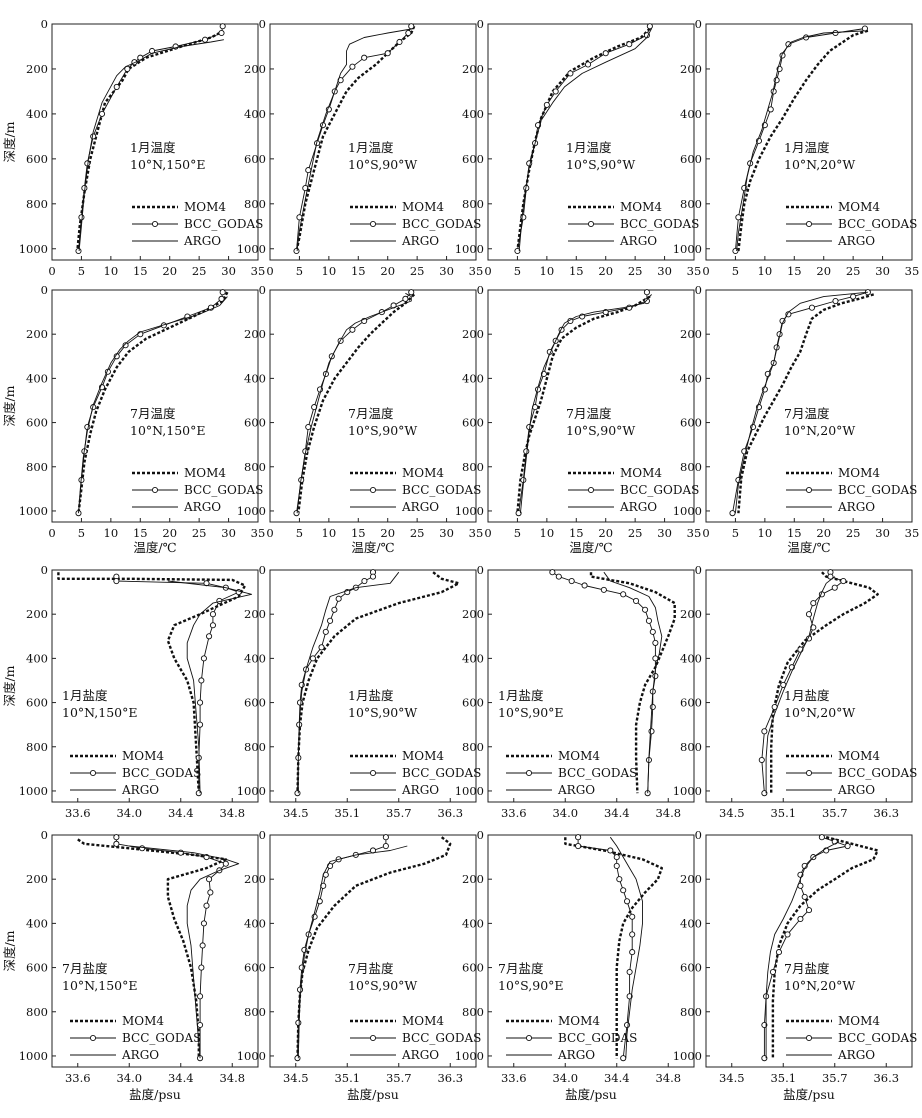 The height and width of the screenshot is (1118, 922). I want to click on x-tick-label: 20, so click(387, 533).